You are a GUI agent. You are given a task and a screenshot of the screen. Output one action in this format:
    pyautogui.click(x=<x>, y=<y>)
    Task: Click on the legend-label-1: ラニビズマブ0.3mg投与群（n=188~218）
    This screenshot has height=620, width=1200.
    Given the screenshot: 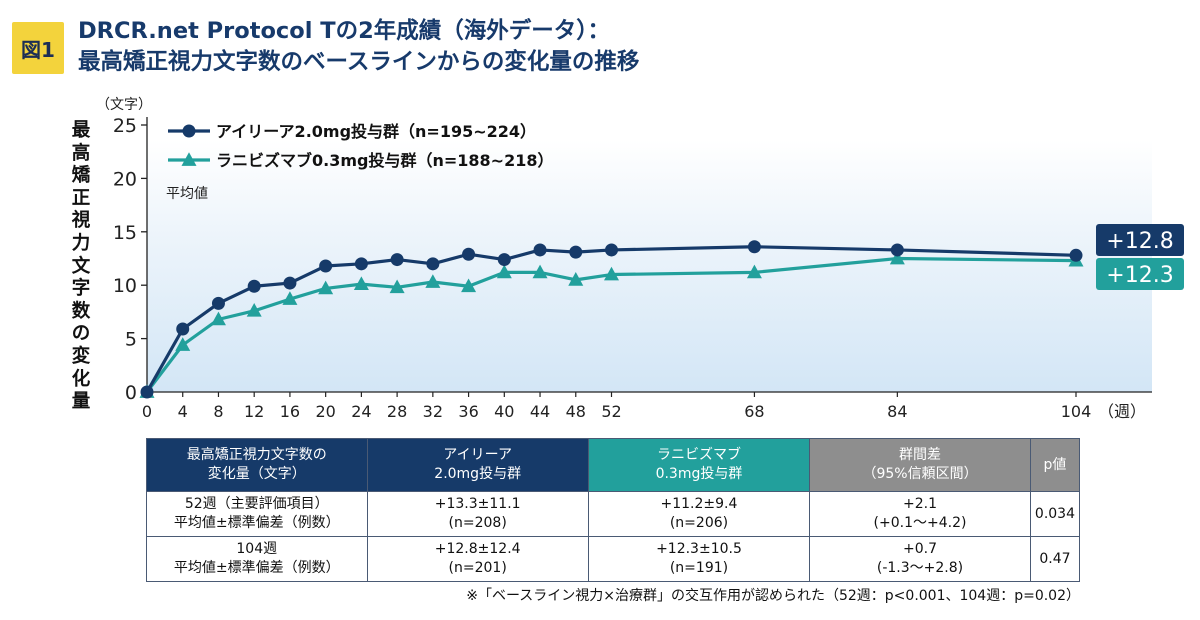 What is the action you would take?
    pyautogui.click(x=384, y=160)
    